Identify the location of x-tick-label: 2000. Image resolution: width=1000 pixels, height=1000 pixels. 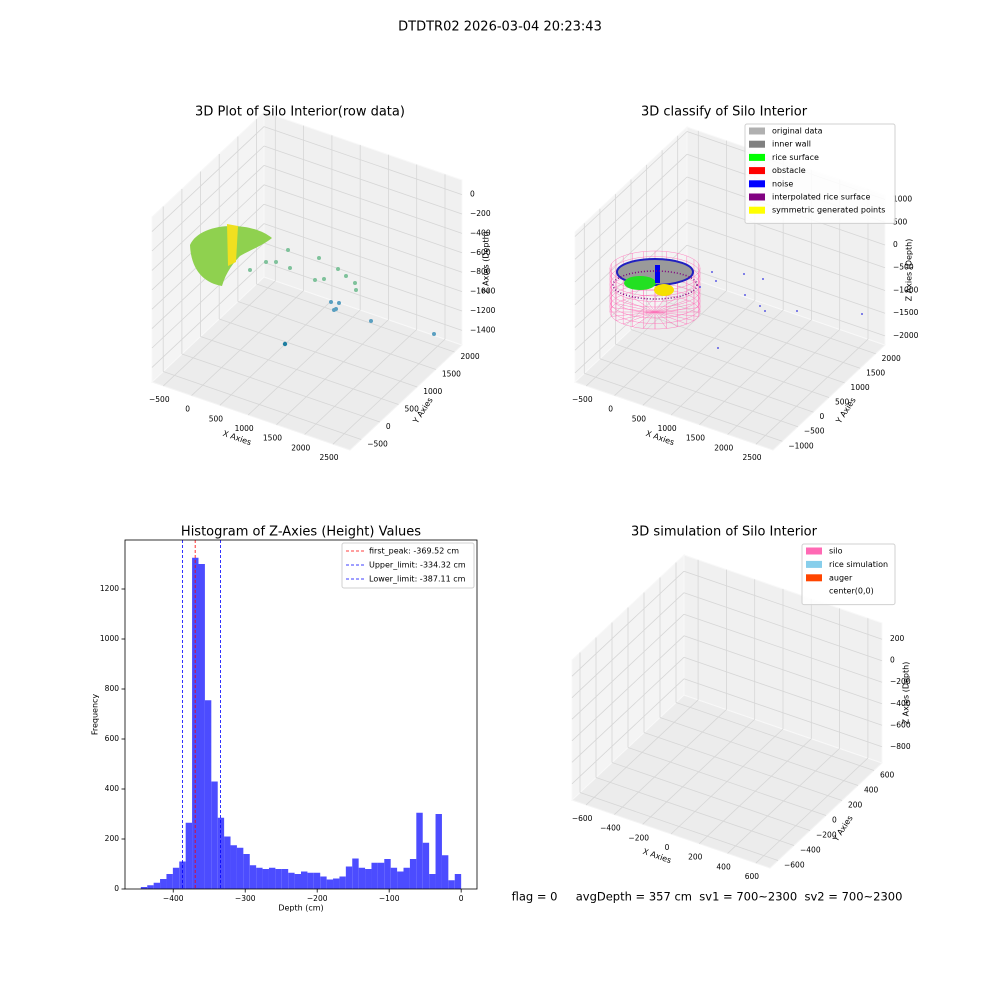
(723, 447).